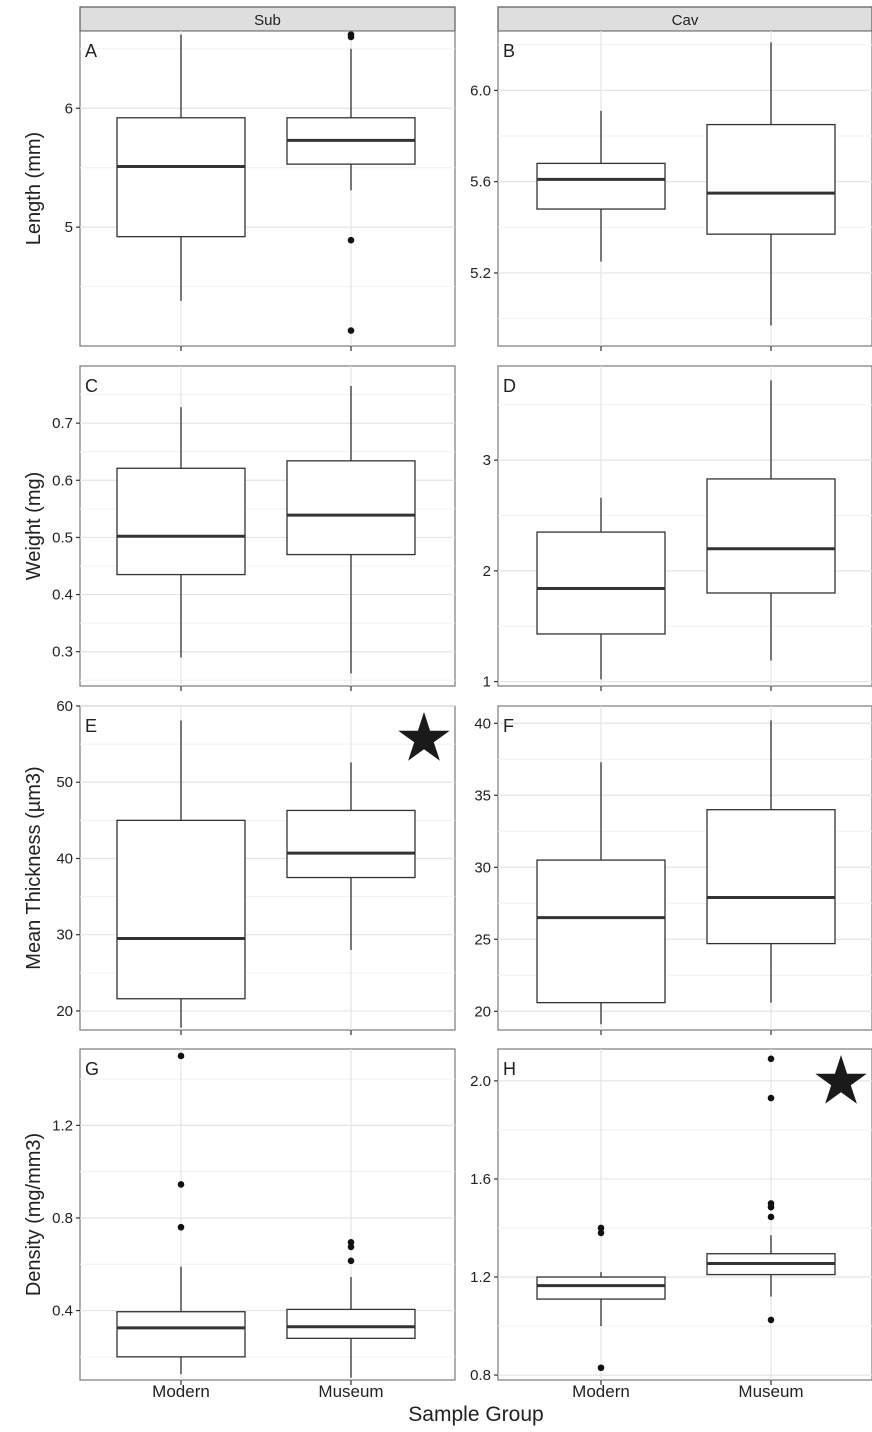 Image resolution: width=872 pixels, height=1432 pixels. What do you see at coordinates (487, 571) in the screenshot?
I see `y-tick-label: 2` at bounding box center [487, 571].